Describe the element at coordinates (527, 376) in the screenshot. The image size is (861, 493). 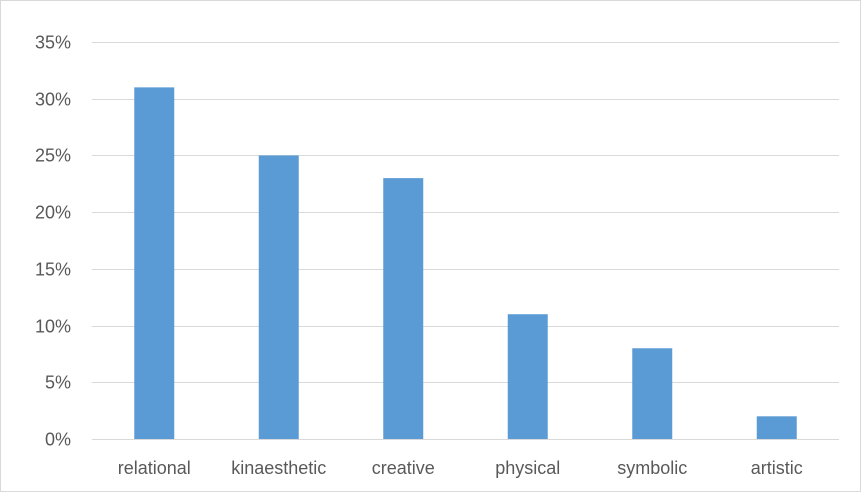
I see `bar-physical` at that location.